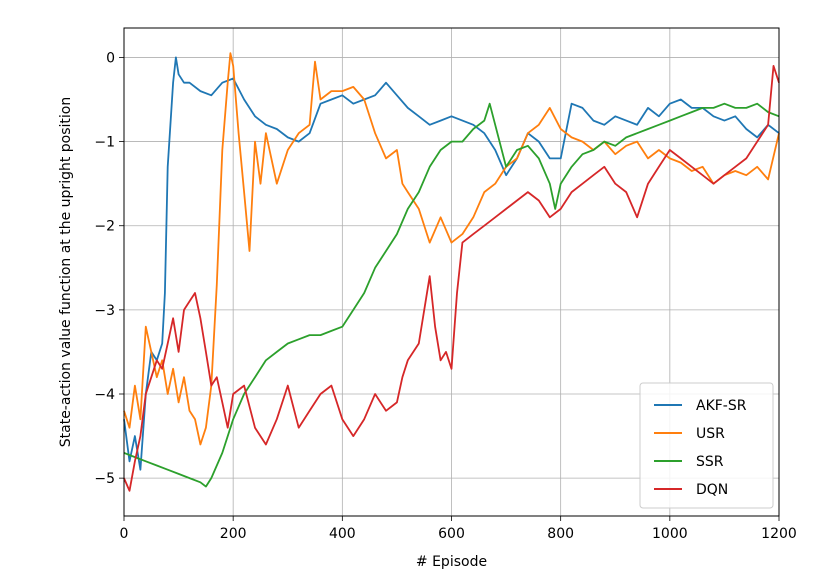 This screenshot has height=584, width=822. Describe the element at coordinates (124, 534) in the screenshot. I see `x-tick-label: 0` at that location.